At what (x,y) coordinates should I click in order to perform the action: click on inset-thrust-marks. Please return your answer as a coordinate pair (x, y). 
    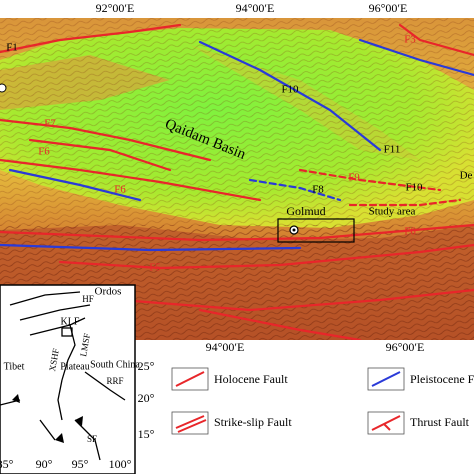
    Looking at the image, I should click on (47, 418).